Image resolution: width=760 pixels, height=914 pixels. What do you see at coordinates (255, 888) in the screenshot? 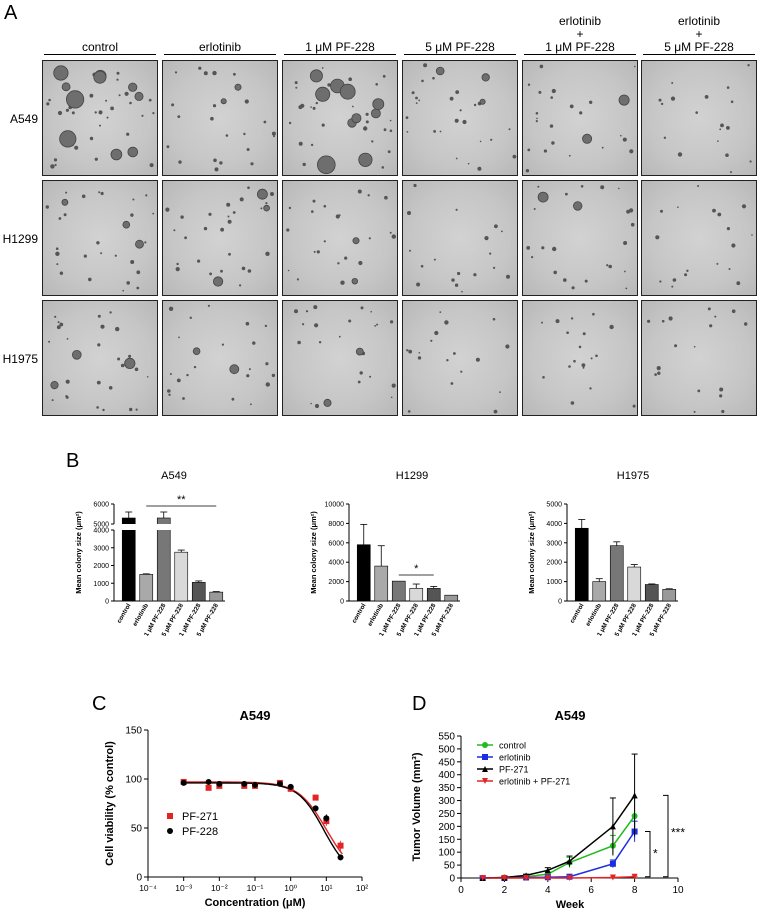
I see `x-tick-label: 10⁻¹` at bounding box center [255, 888].